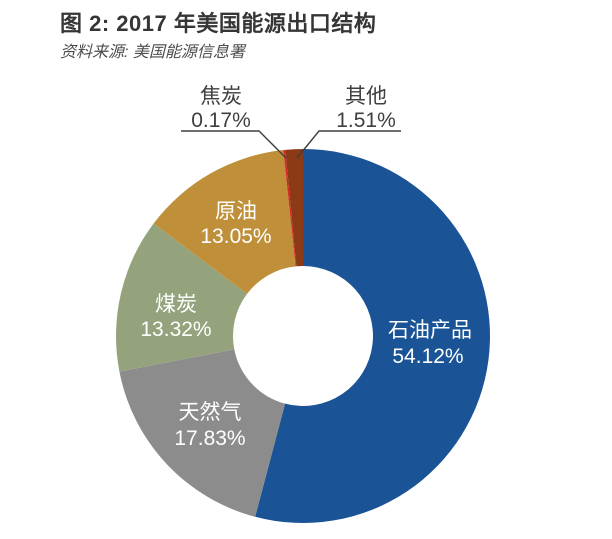 This screenshot has width=612, height=539. What do you see at coordinates (176, 304) in the screenshot?
I see `label-coal: 煤炭` at bounding box center [176, 304].